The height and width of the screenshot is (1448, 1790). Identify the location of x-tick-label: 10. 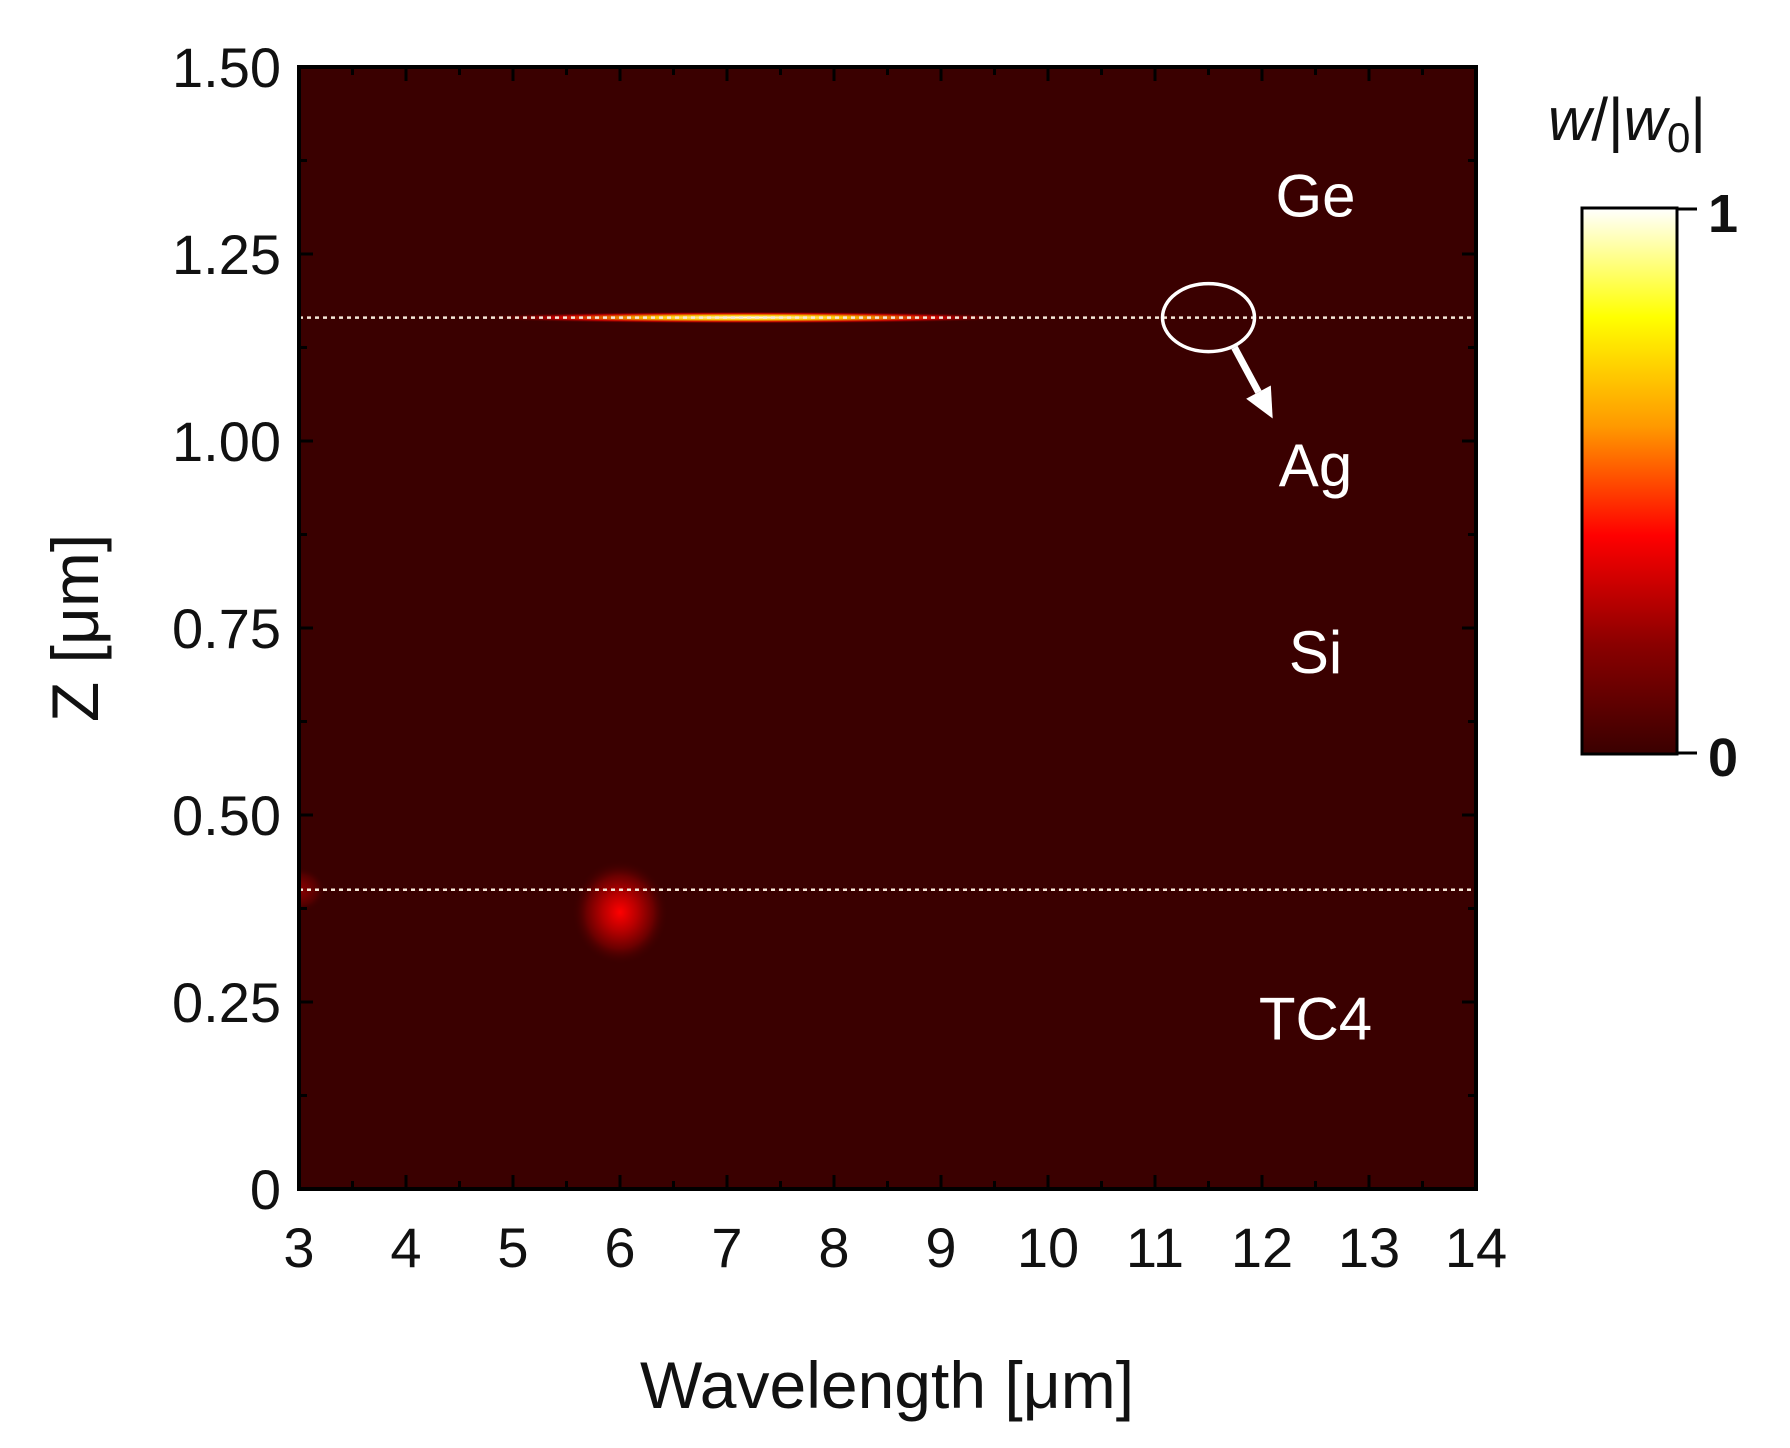
(1048, 1247).